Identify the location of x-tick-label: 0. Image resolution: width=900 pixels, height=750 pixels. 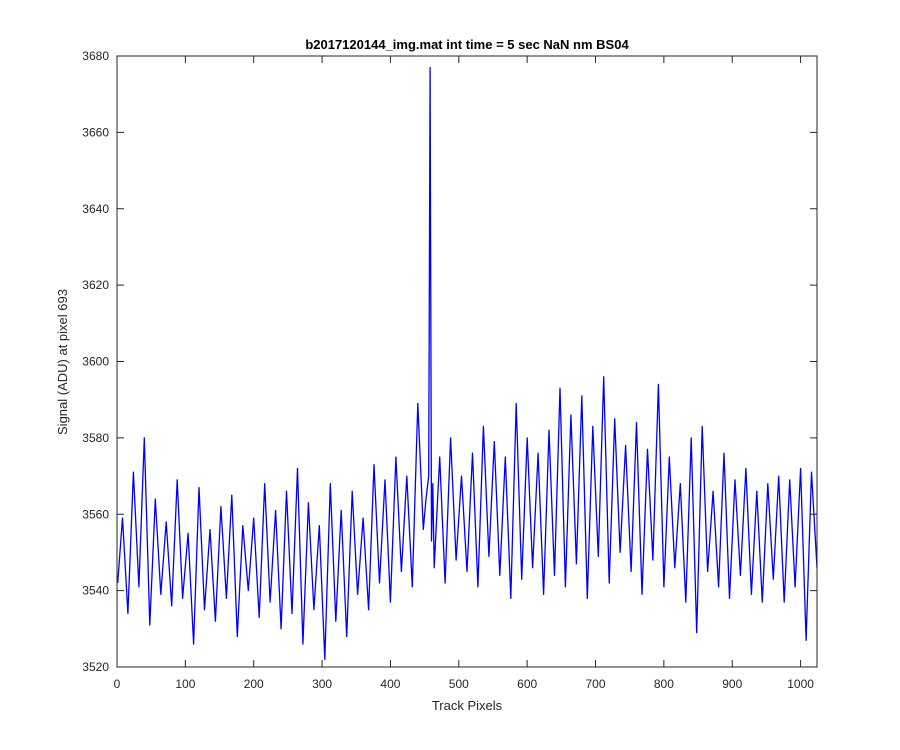
(117, 684).